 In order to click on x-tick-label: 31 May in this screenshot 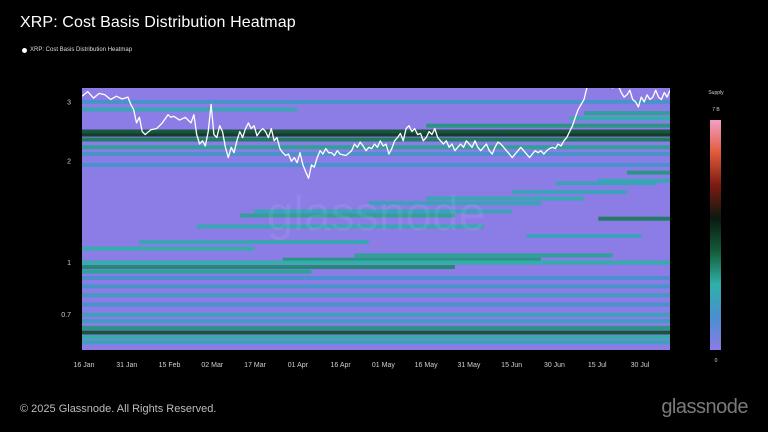, I will do `click(468, 365)`.